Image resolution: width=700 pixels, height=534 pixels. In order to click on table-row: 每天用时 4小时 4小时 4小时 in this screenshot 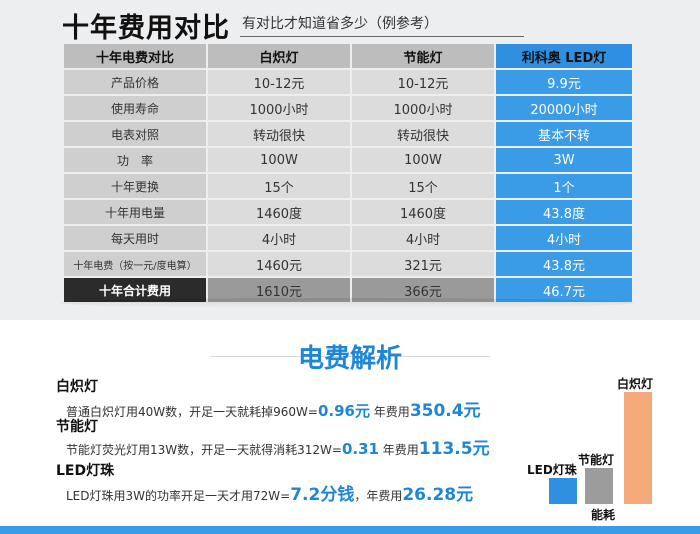, I will do `click(348, 238)`.